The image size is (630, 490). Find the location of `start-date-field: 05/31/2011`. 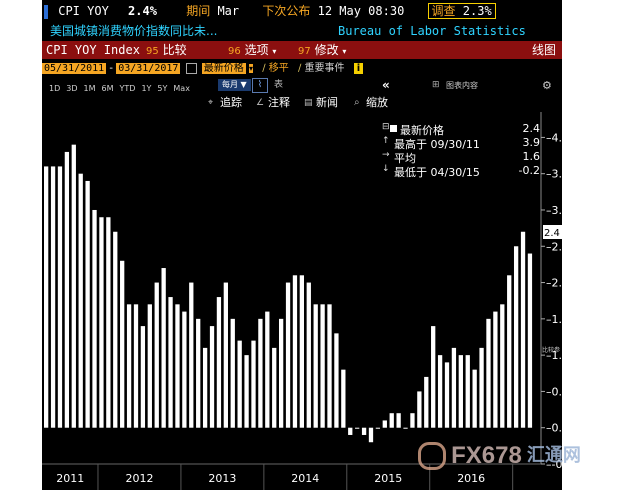

start-date-field: 05/31/2011 is located at coordinates (74, 68).